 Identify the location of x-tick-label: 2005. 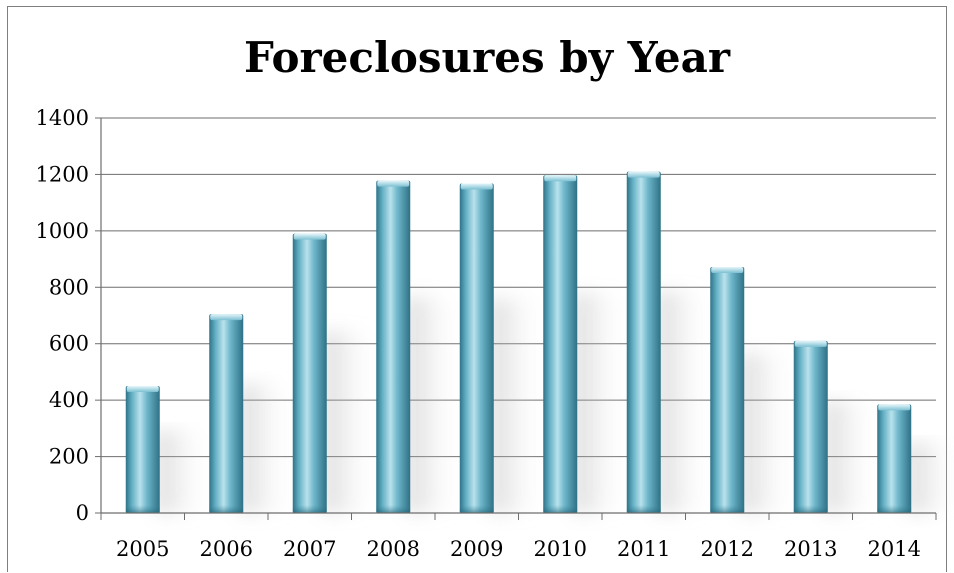
(142, 549).